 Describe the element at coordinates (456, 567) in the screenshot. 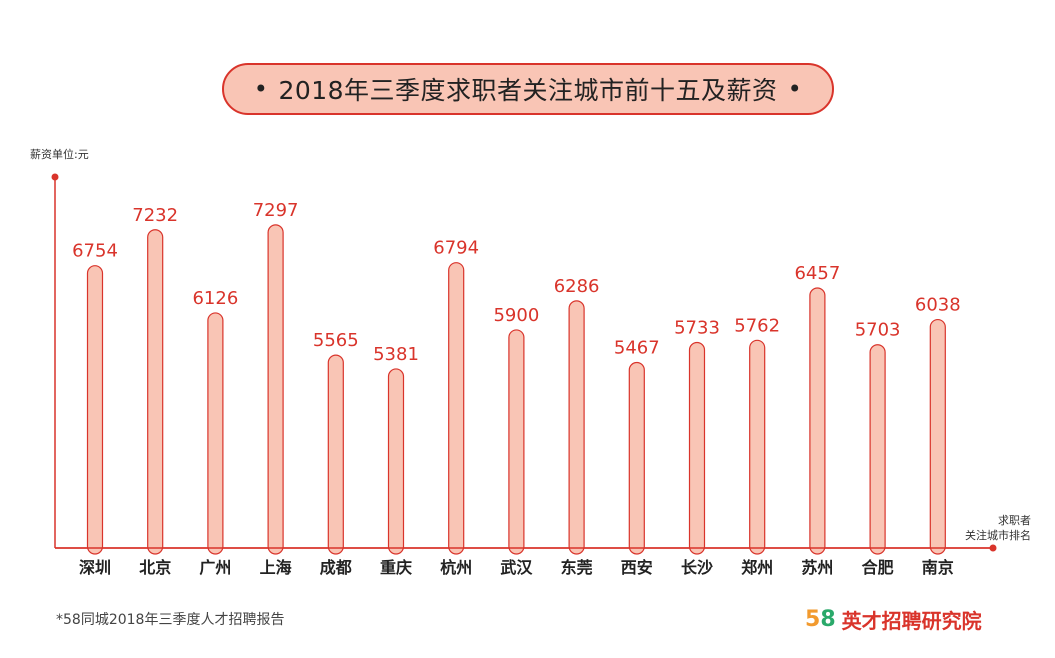

I see `x-tick-label: 杭州` at that location.